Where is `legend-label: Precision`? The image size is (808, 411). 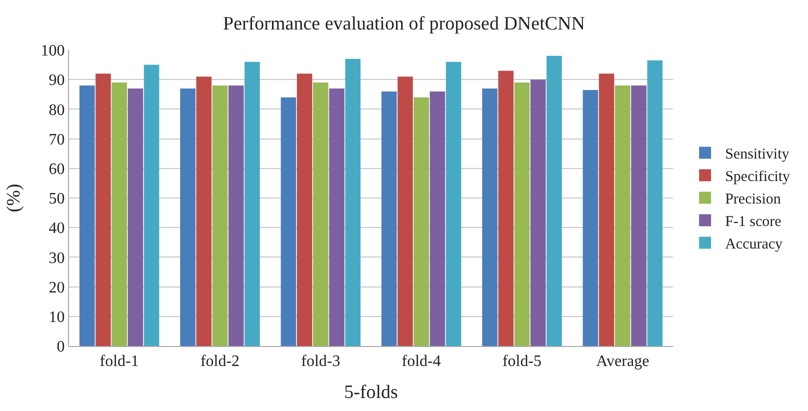
legend-label: Precision is located at coordinates (753, 200).